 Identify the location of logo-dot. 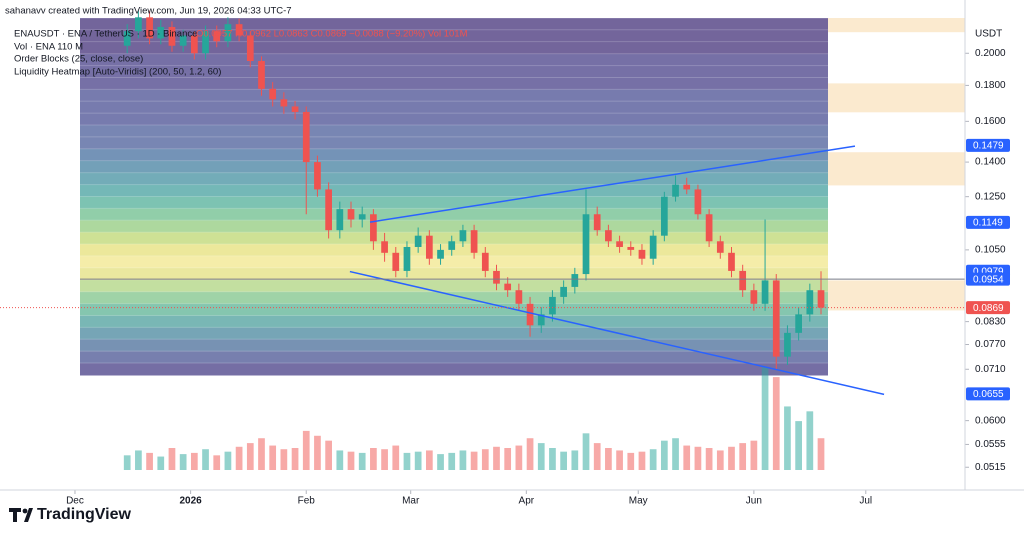
(25, 511).